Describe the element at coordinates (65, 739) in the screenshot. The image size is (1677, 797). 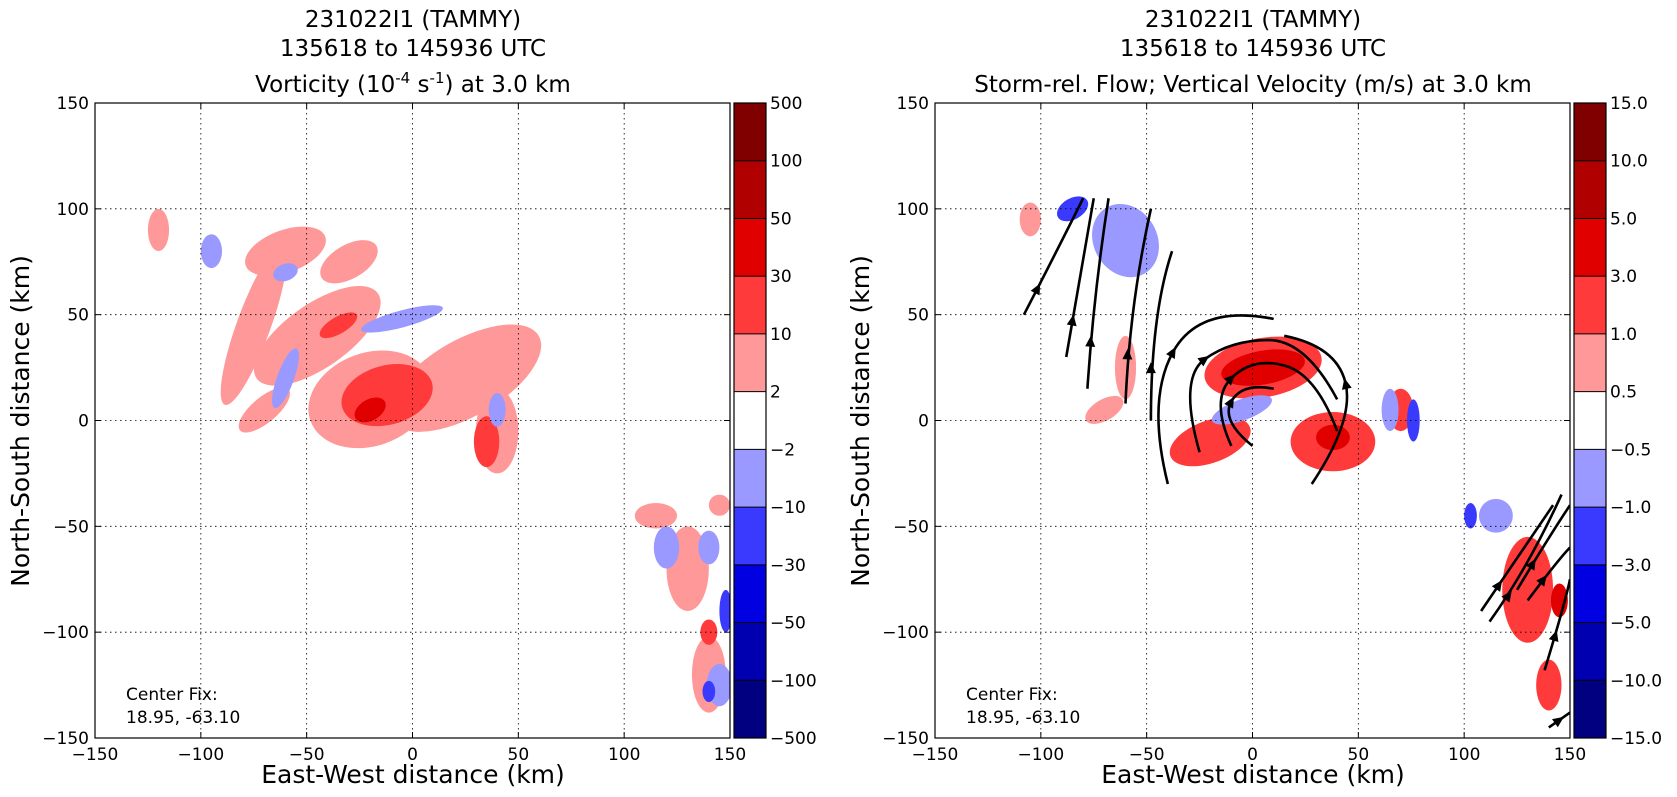
I see `y-tick-label: −150` at that location.